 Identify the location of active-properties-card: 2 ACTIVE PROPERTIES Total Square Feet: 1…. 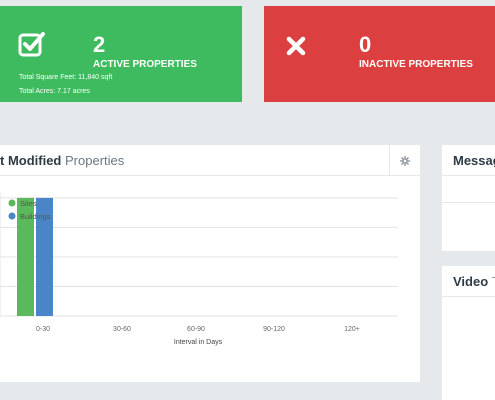
(121, 54).